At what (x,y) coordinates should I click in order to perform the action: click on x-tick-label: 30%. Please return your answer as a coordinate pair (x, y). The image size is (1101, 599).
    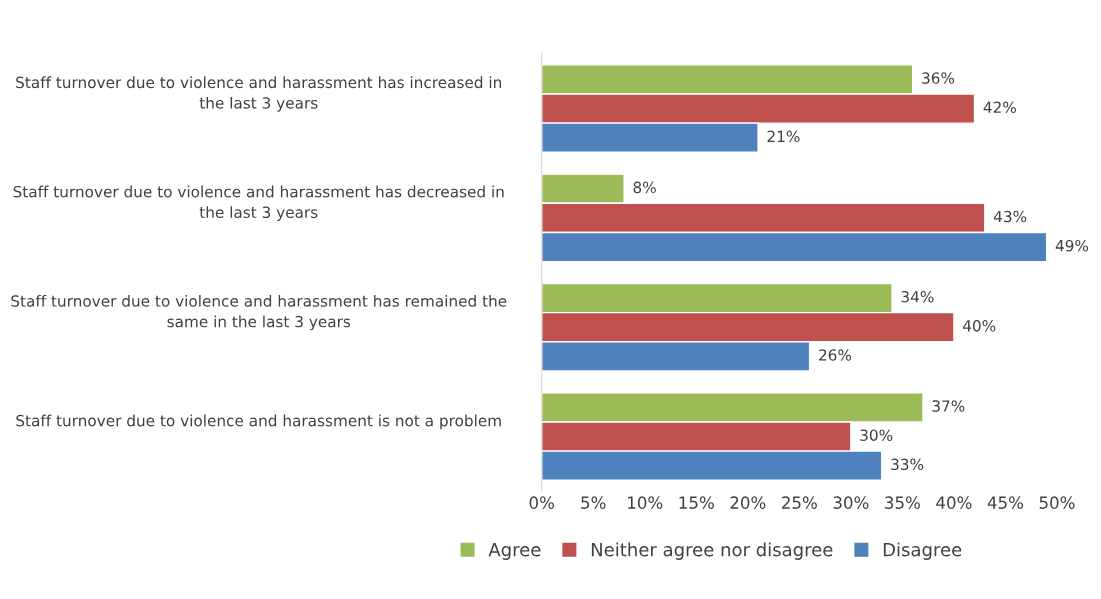
    Looking at the image, I should click on (851, 502).